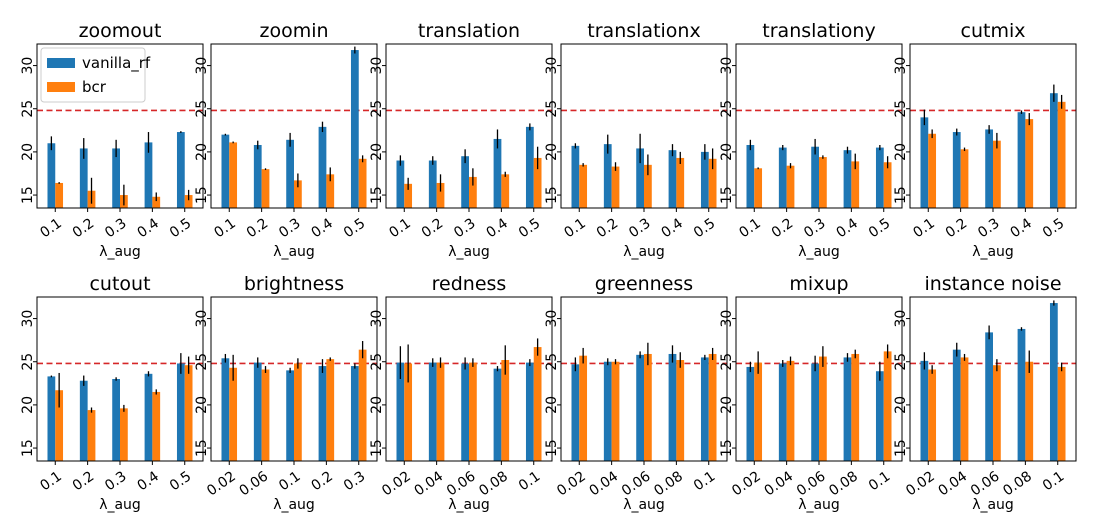 Image resolution: width=1107 pixels, height=530 pixels. I want to click on x-tick-label: 0.4, so click(672, 228).